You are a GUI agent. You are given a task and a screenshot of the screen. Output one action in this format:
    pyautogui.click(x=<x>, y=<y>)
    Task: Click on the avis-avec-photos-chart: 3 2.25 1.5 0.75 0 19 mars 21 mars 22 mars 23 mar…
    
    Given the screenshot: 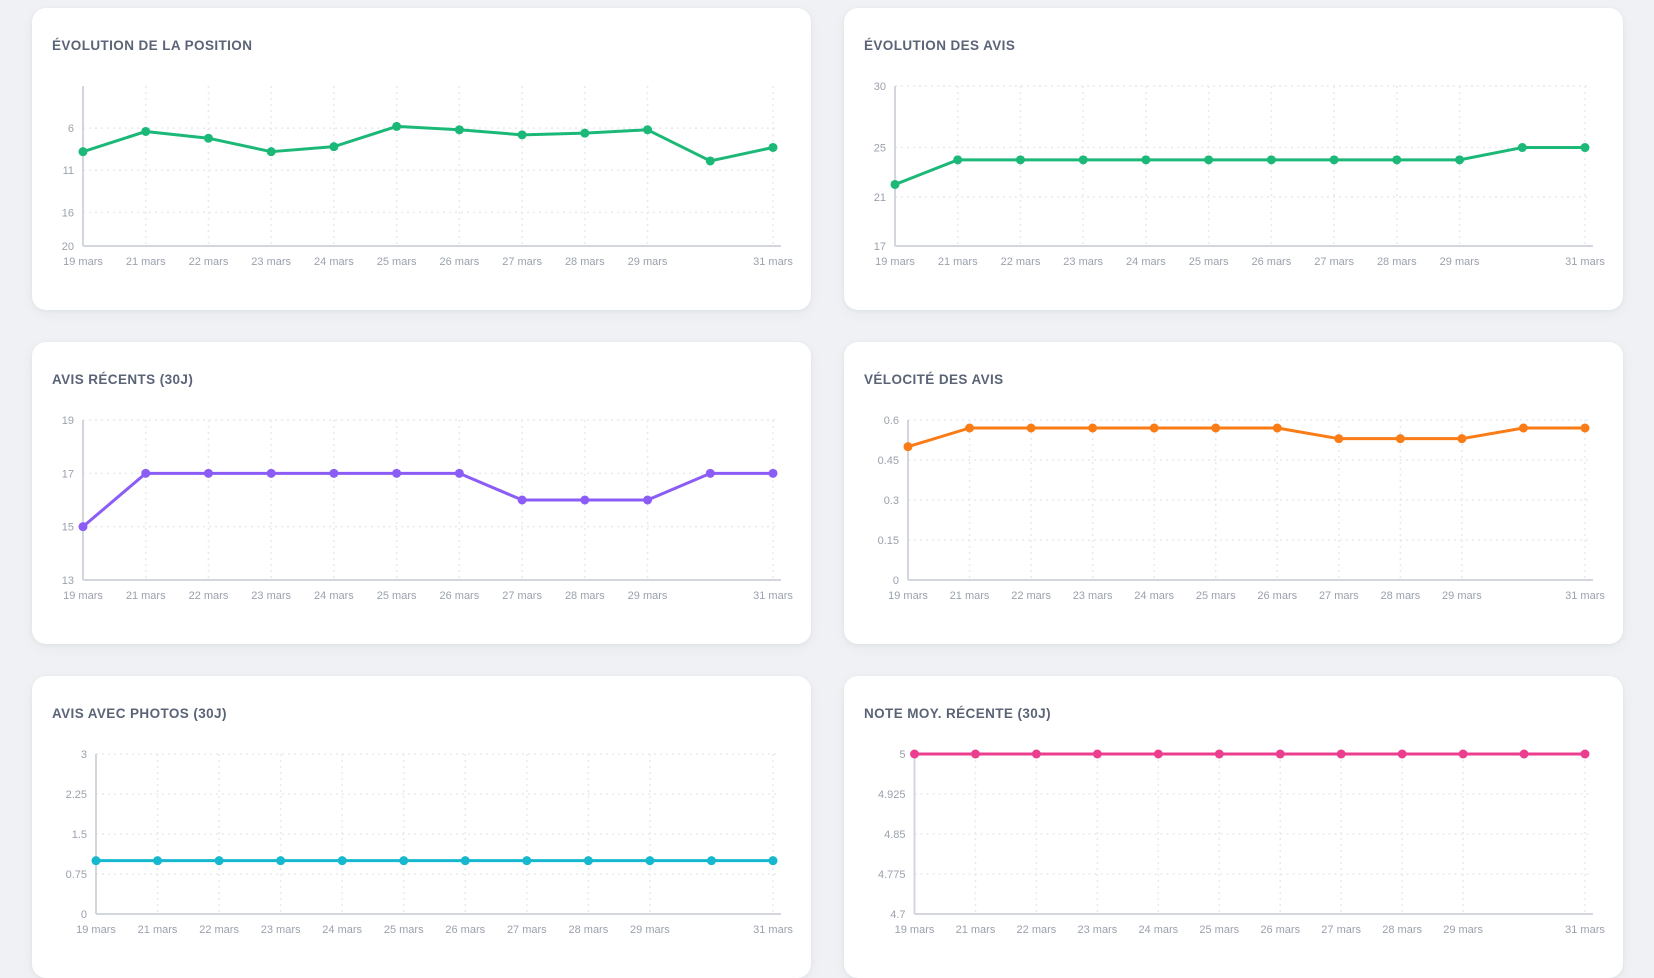 What is the action you would take?
    pyautogui.click(x=421, y=846)
    